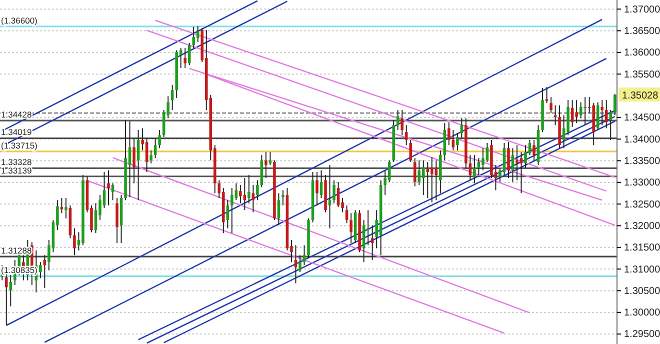  Describe the element at coordinates (642, 161) in the screenshot. I see `y-tick-label: 1.33500` at that location.